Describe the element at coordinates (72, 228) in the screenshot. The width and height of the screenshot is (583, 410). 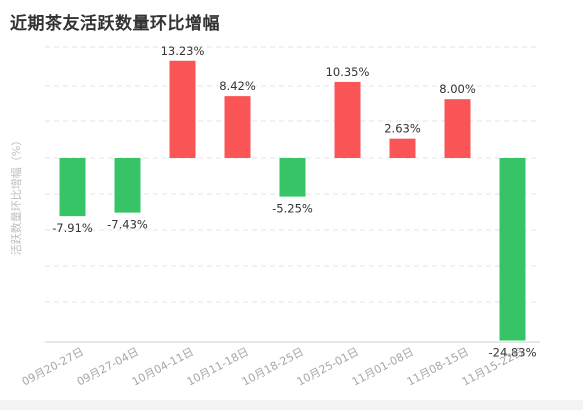
I see `data-label: -7.91%` at that location.